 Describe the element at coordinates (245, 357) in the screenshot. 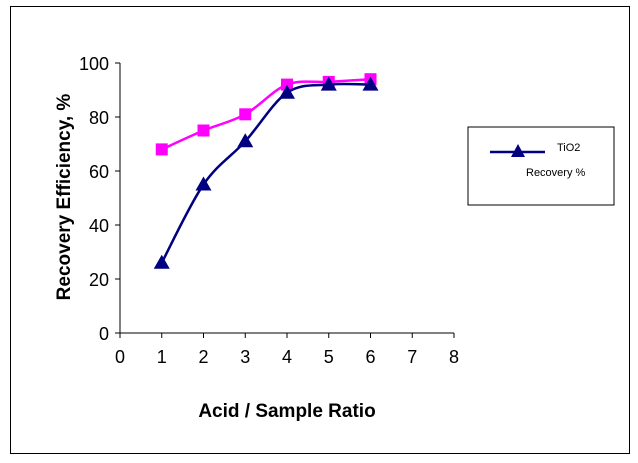

I see `x-tick-label: 3` at that location.